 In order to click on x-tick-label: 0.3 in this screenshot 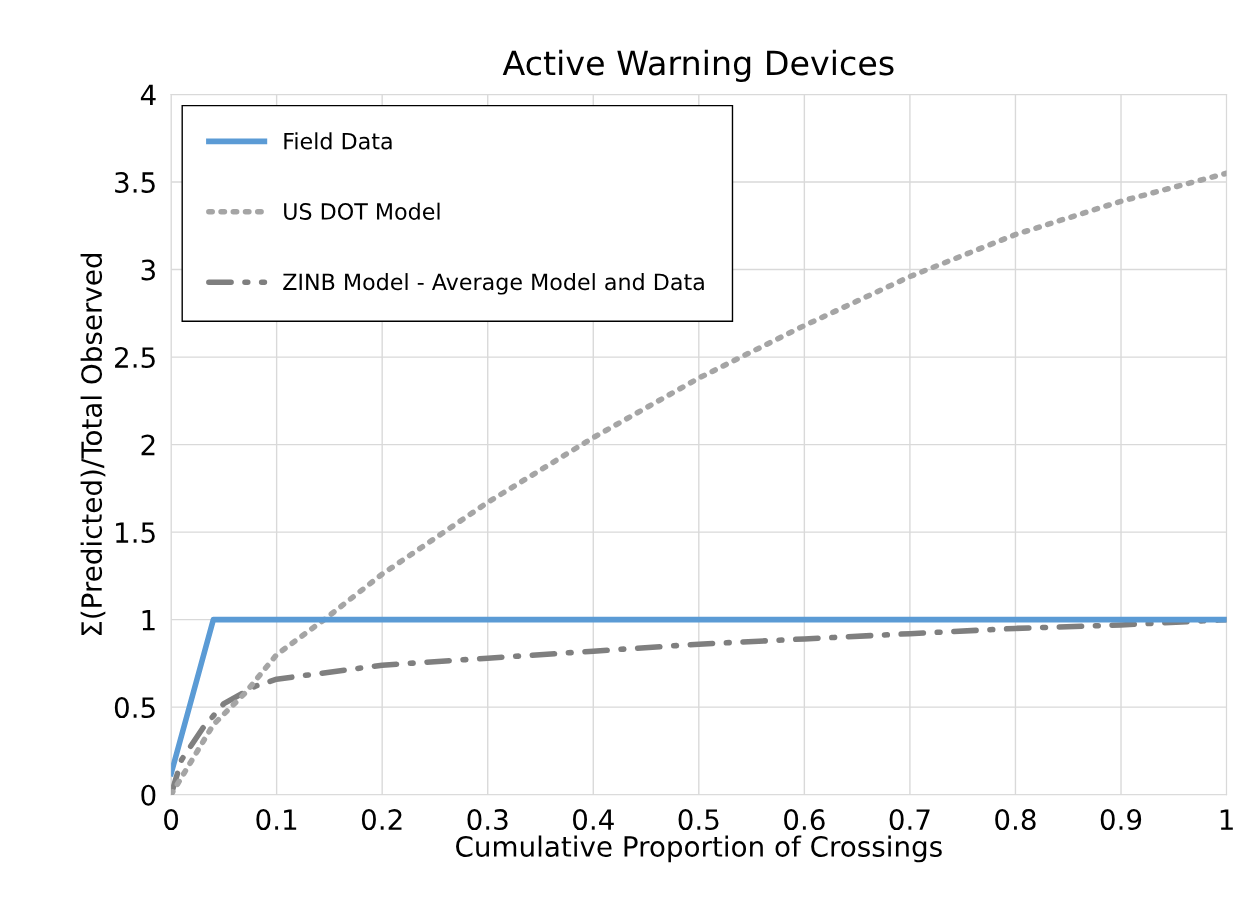, I will do `click(487, 820)`.